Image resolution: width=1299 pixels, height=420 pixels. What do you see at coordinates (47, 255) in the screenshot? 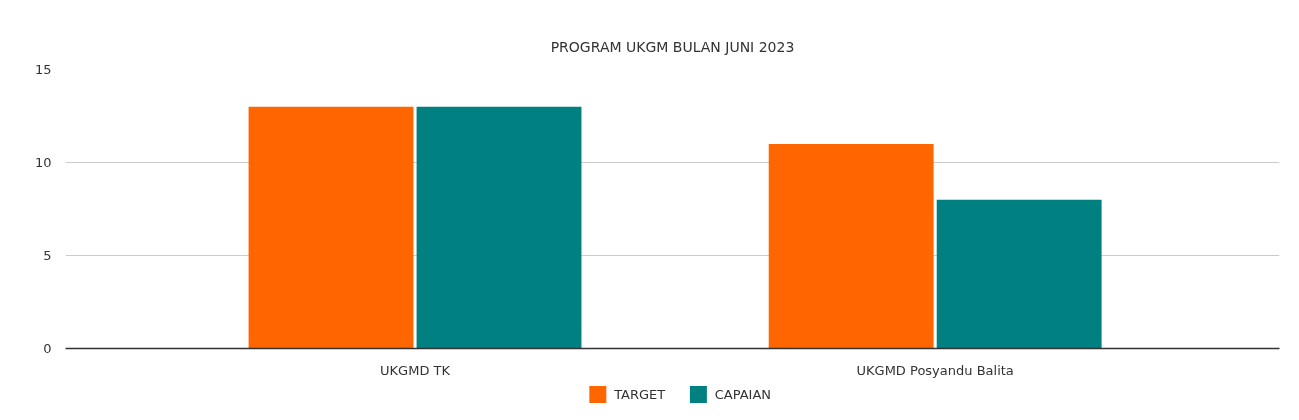
I see `y-tick-label: 5` at bounding box center [47, 255].